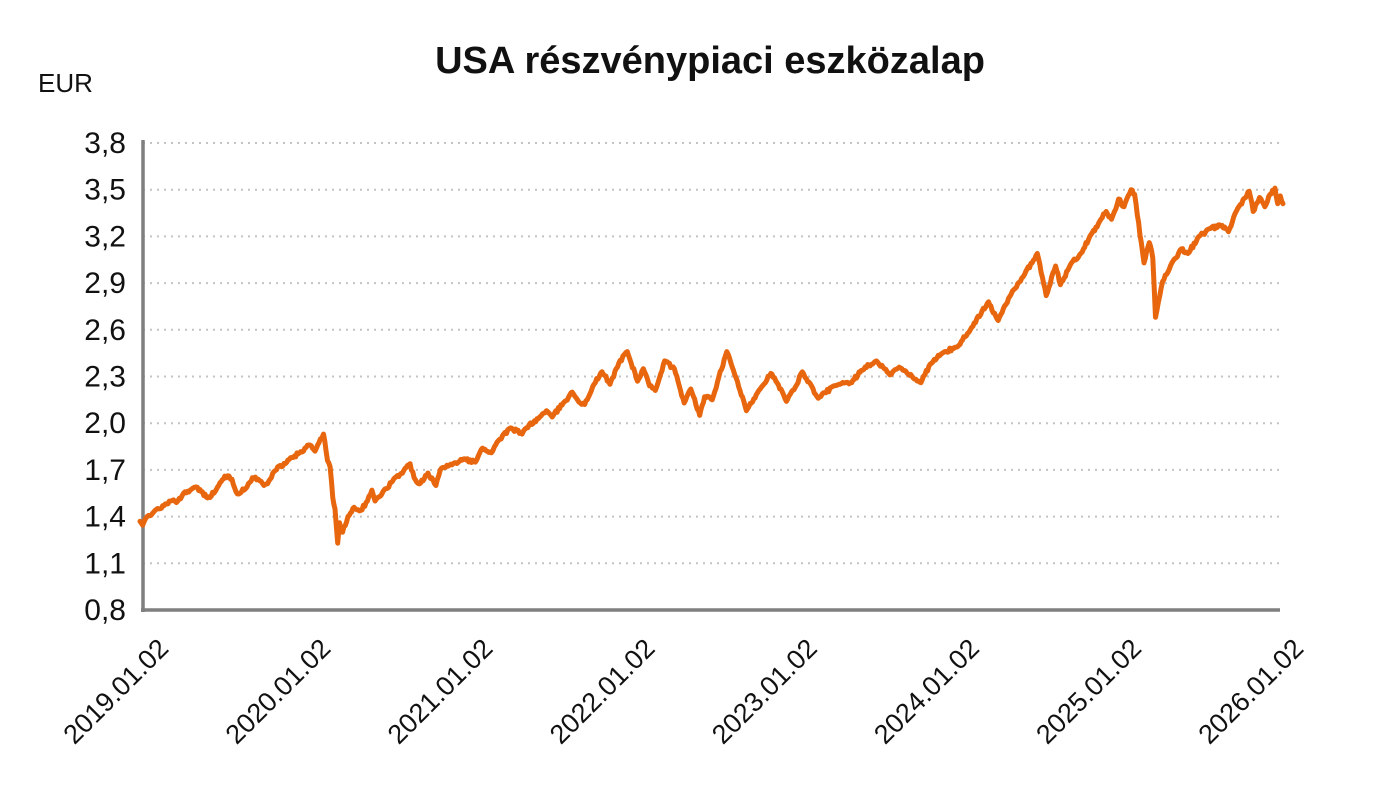 Image resolution: width=1386 pixels, height=794 pixels. What do you see at coordinates (710, 61) in the screenshot?
I see `chart-title: USA részvénypiaci eszközalap` at bounding box center [710, 61].